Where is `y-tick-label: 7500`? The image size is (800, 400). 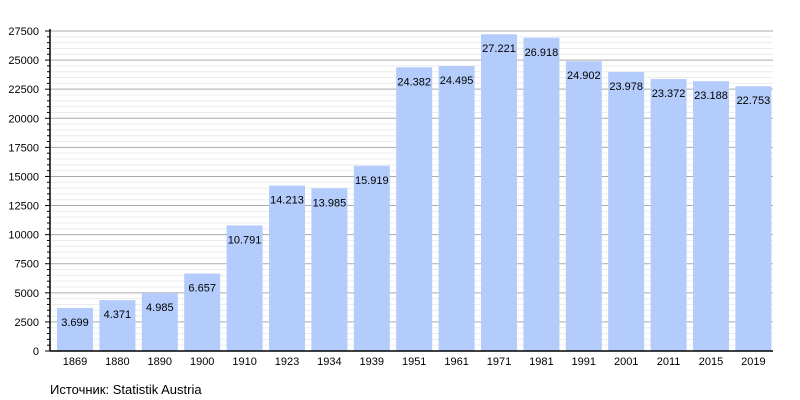 y-tick-label: 7500 is located at coordinates (27, 265).